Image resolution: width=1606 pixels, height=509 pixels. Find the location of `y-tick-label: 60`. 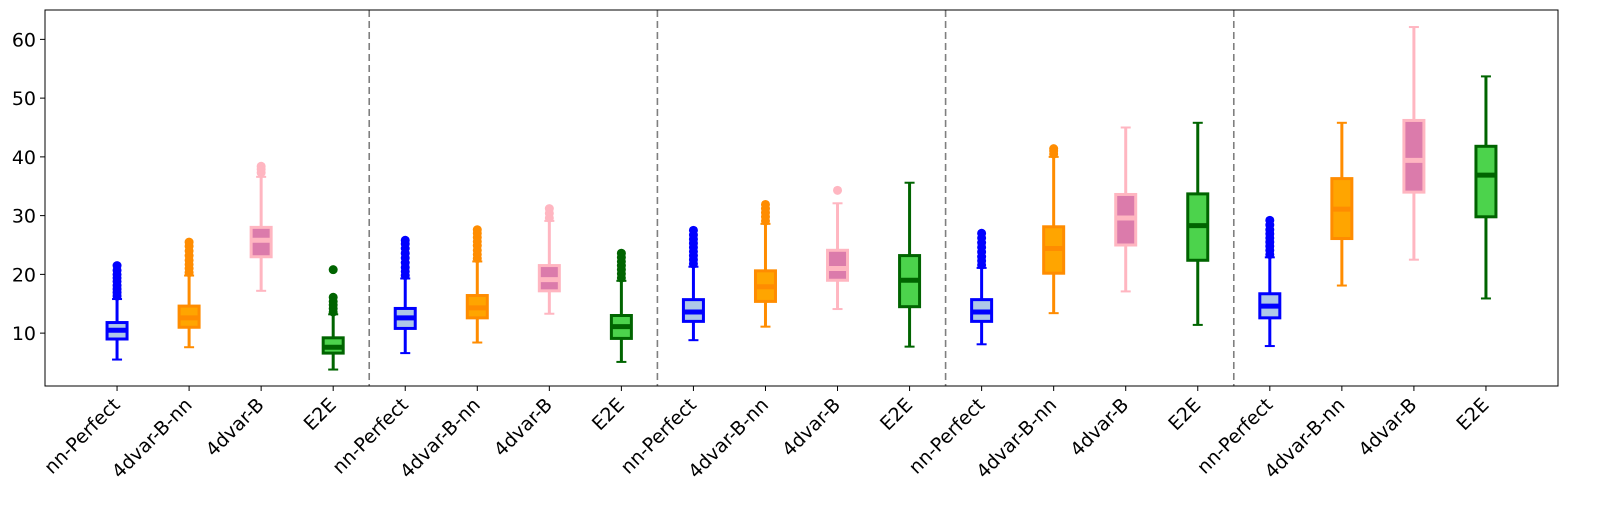

y-tick-label: 60 is located at coordinates (24, 40).